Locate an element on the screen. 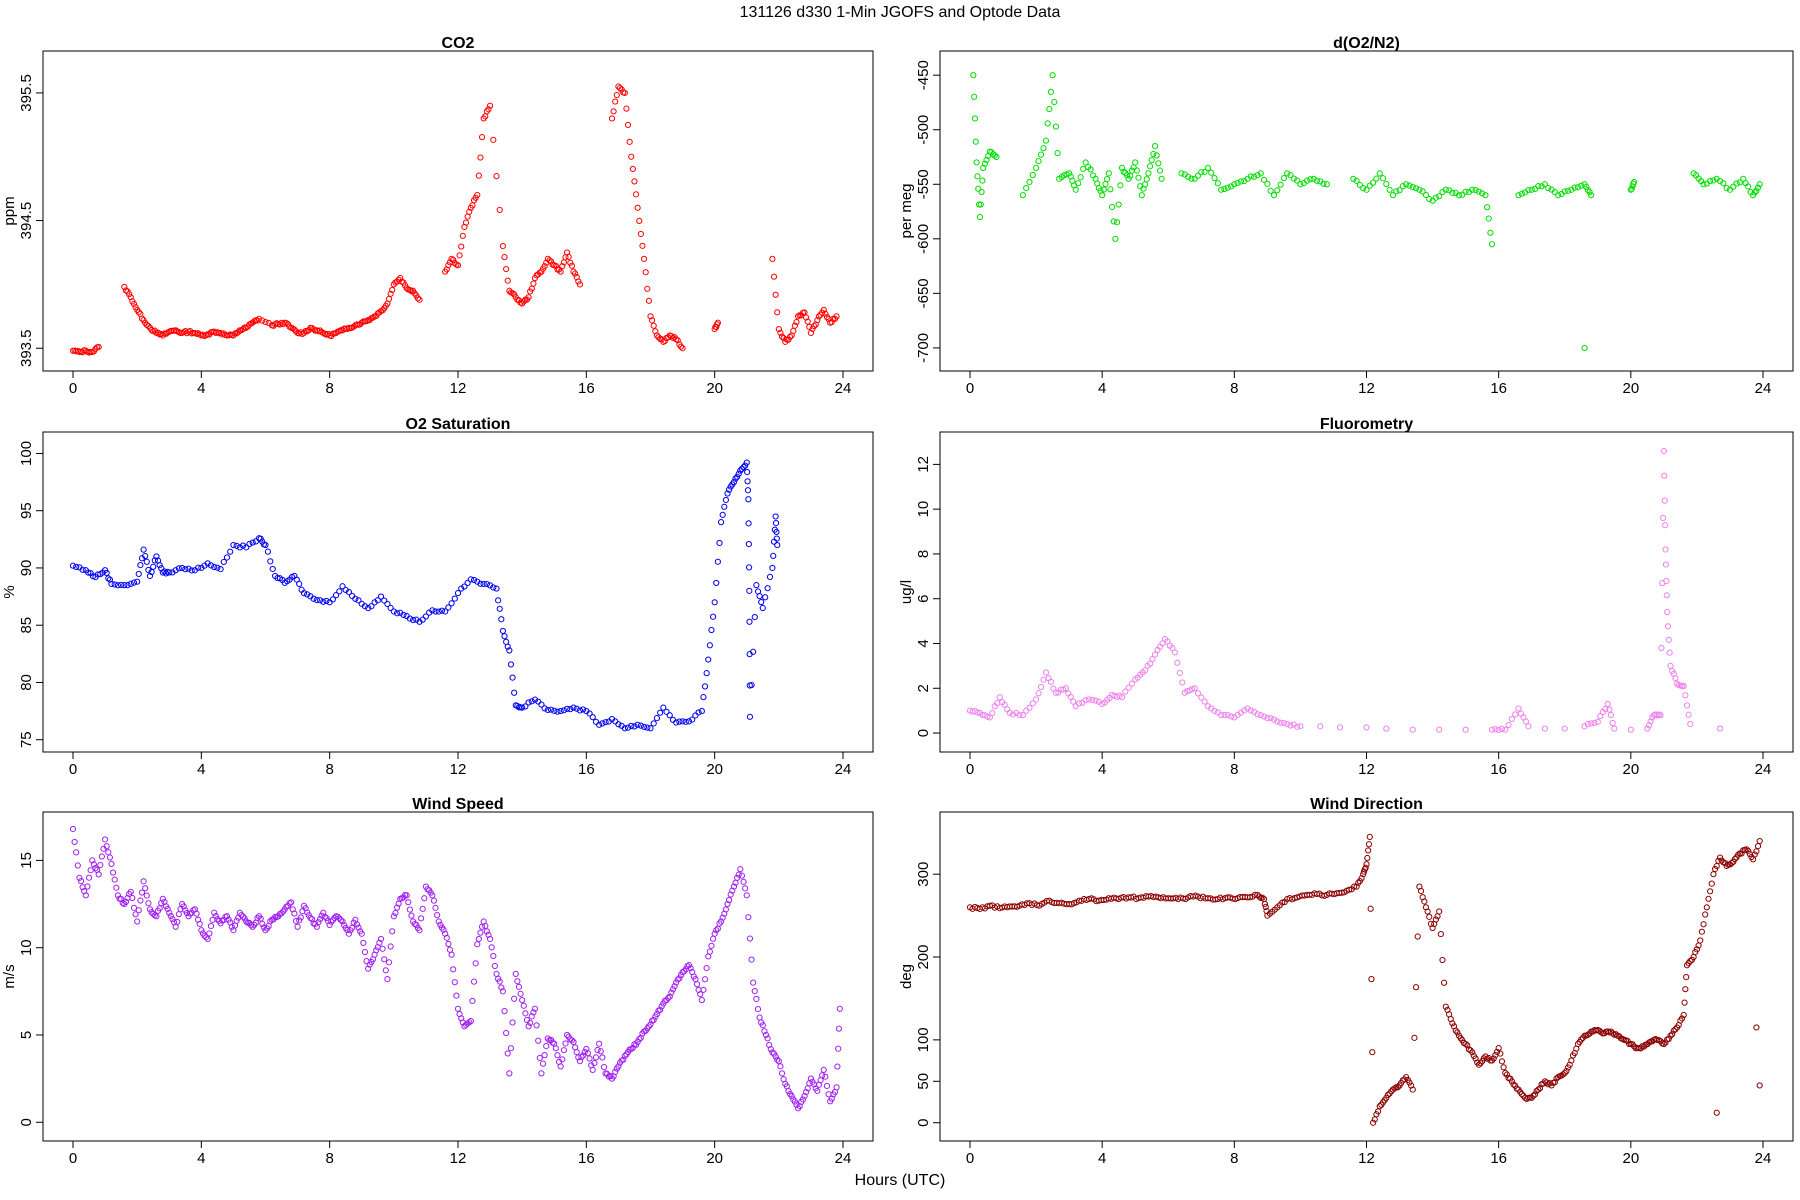  x-tick-label: 16 is located at coordinates (1498, 388).